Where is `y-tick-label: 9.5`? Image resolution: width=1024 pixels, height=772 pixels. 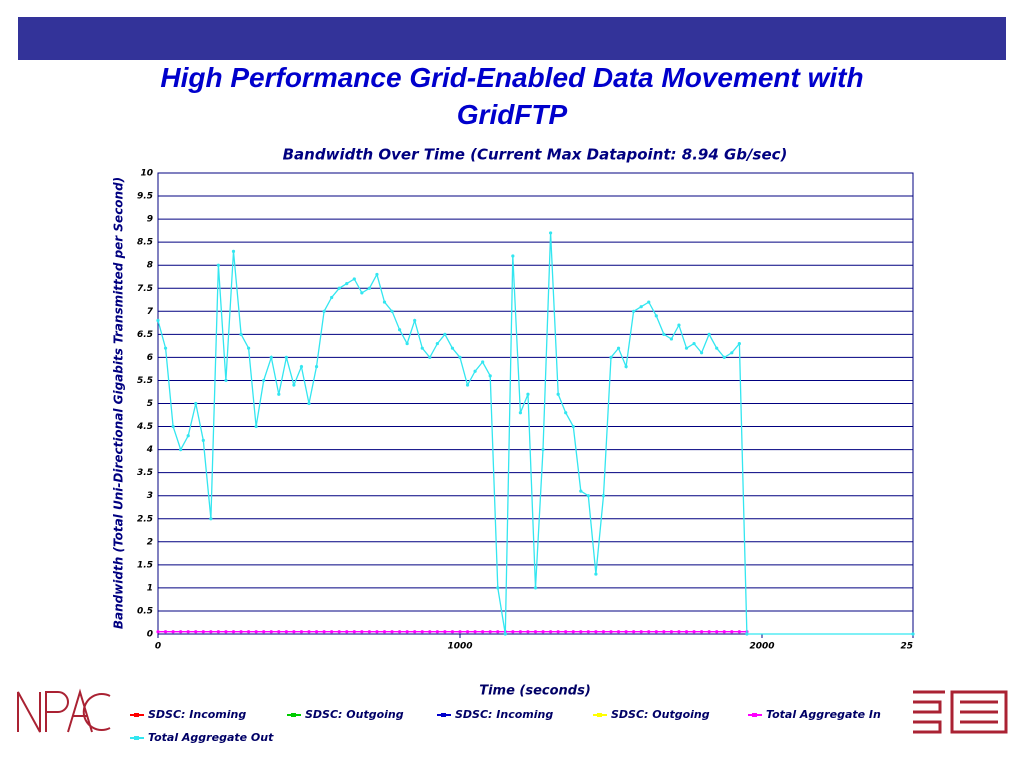 y-tick-label: 9.5 is located at coordinates (145, 197).